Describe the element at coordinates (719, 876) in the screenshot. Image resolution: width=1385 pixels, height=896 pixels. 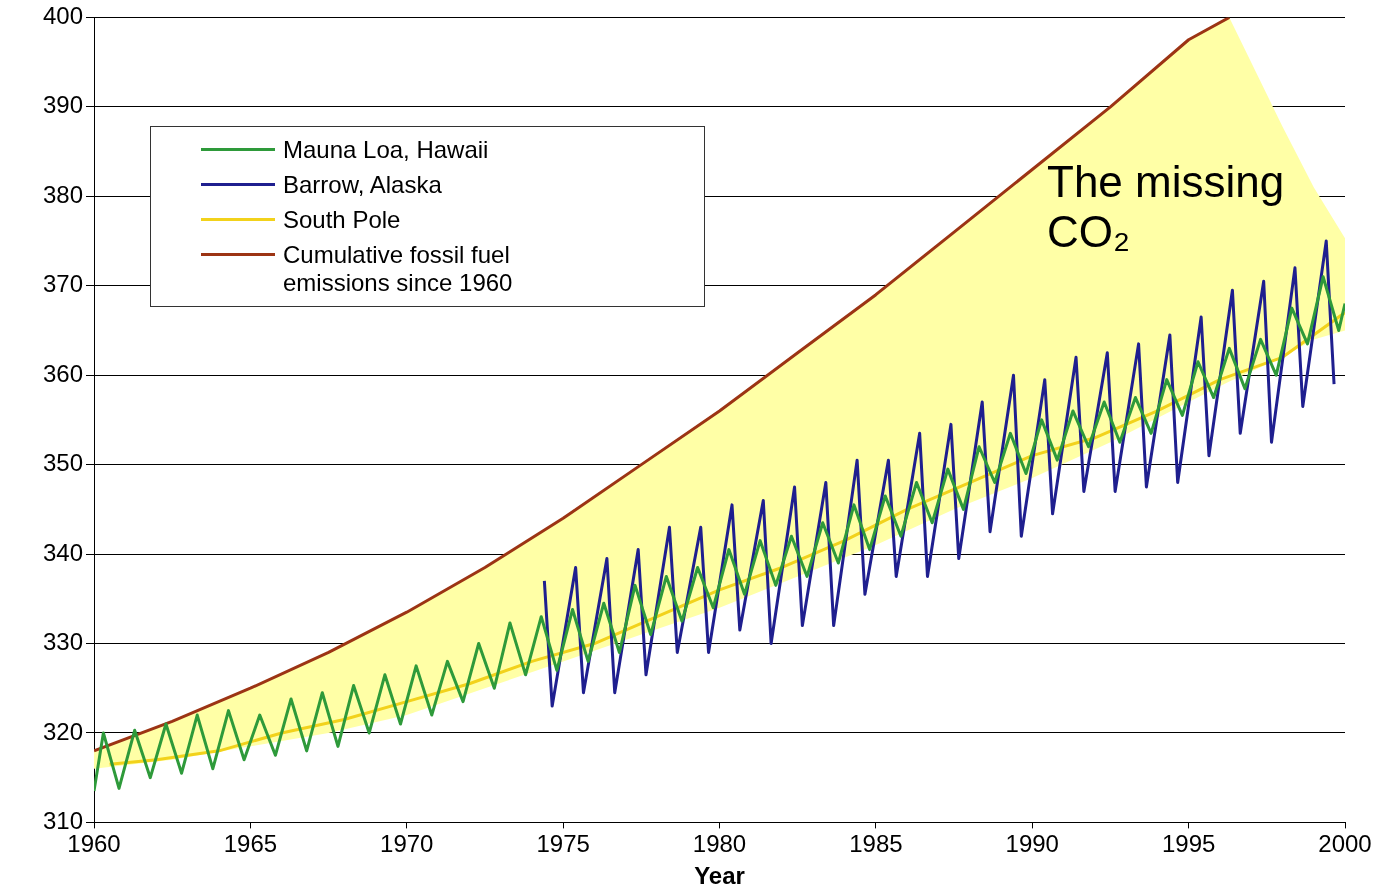
I see `x-axis-title: Year` at that location.